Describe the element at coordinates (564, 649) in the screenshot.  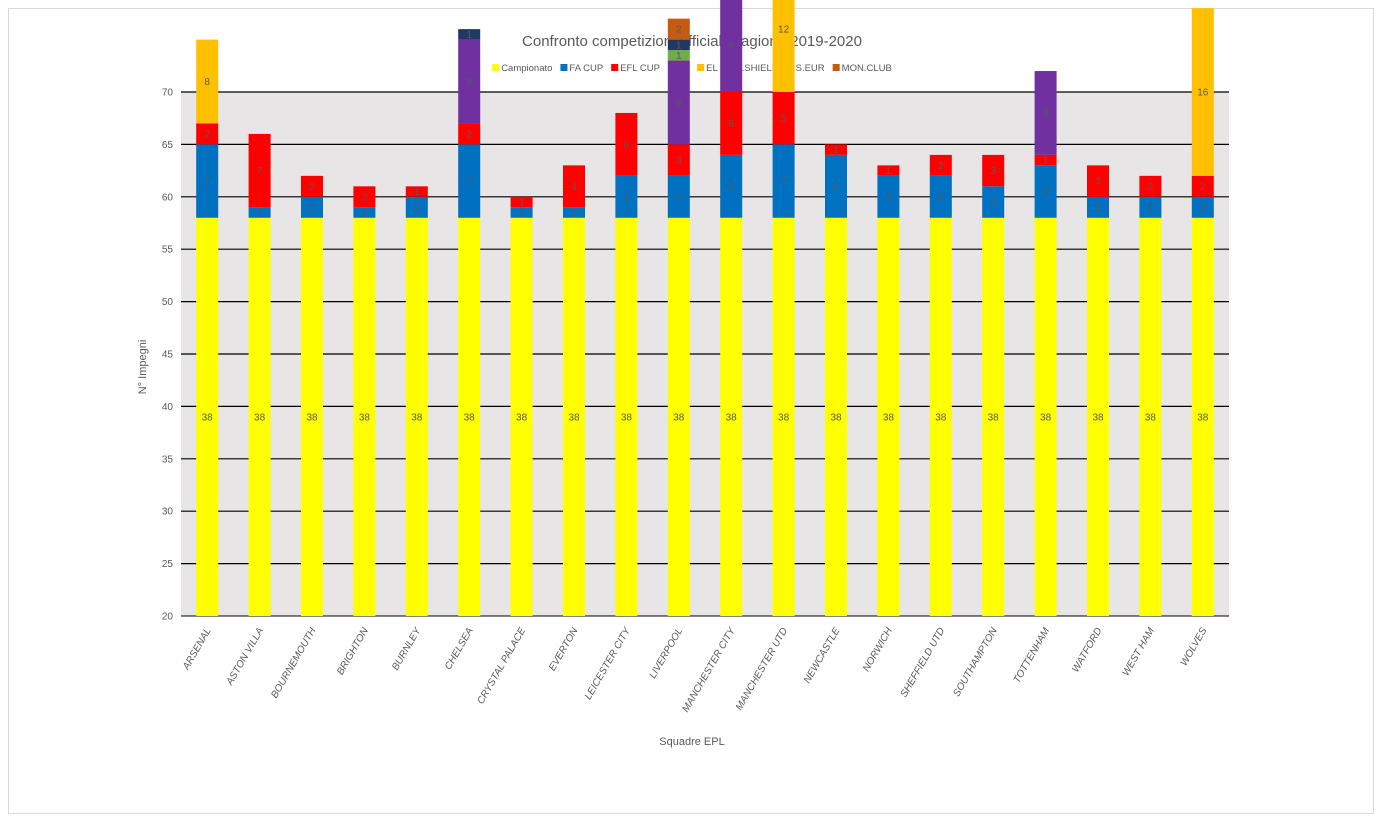
I see `x-tick-label: EVERTON` at that location.